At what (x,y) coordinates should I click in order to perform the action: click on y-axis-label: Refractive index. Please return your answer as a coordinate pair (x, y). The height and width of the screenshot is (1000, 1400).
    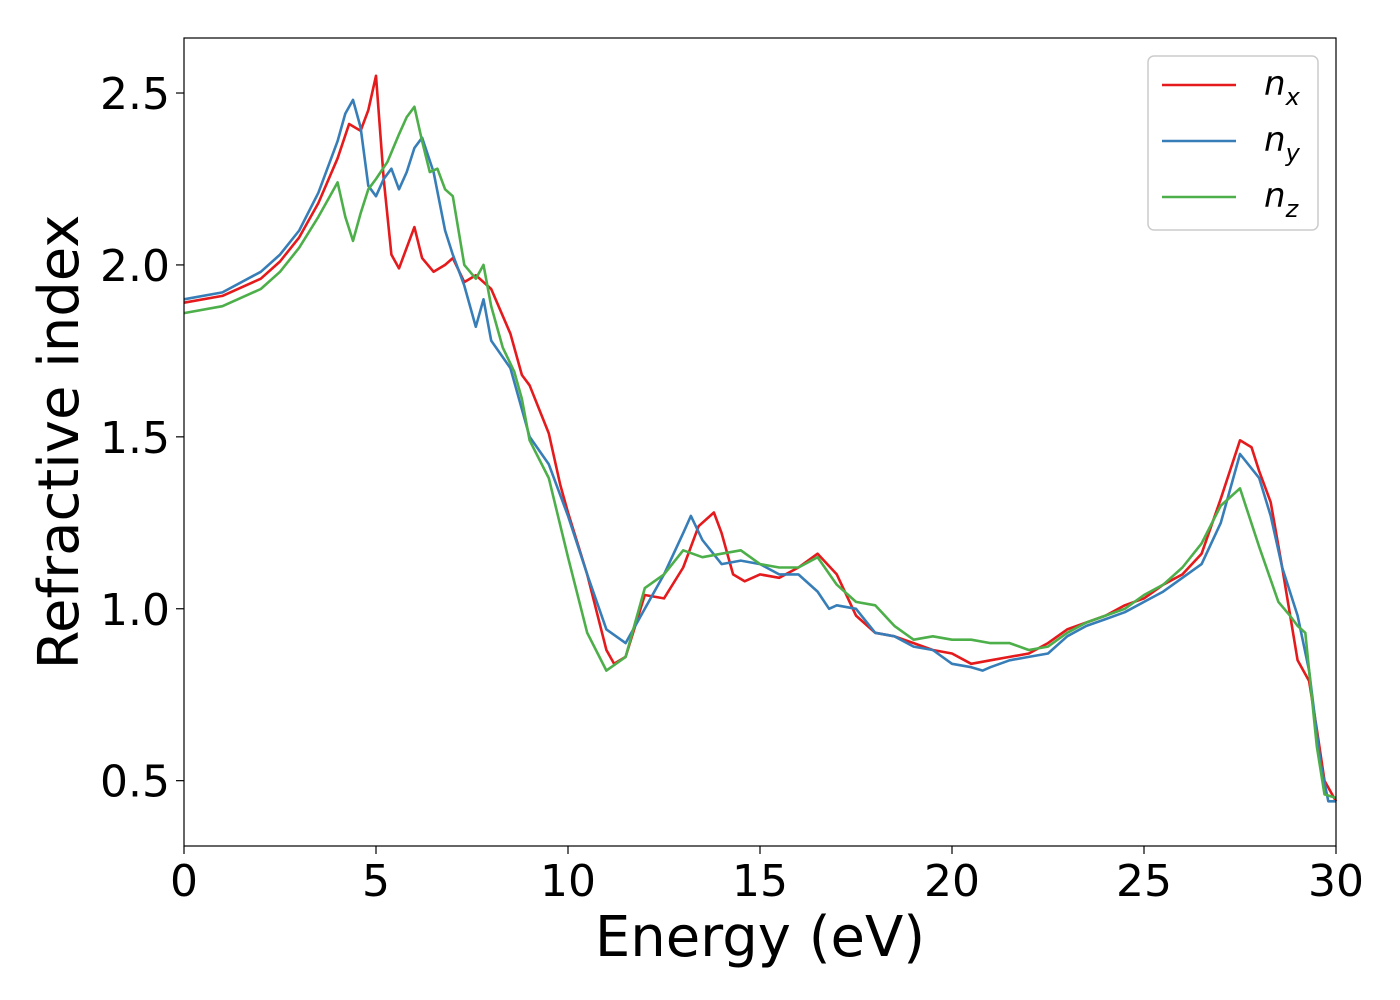
    Looking at the image, I should click on (59, 442).